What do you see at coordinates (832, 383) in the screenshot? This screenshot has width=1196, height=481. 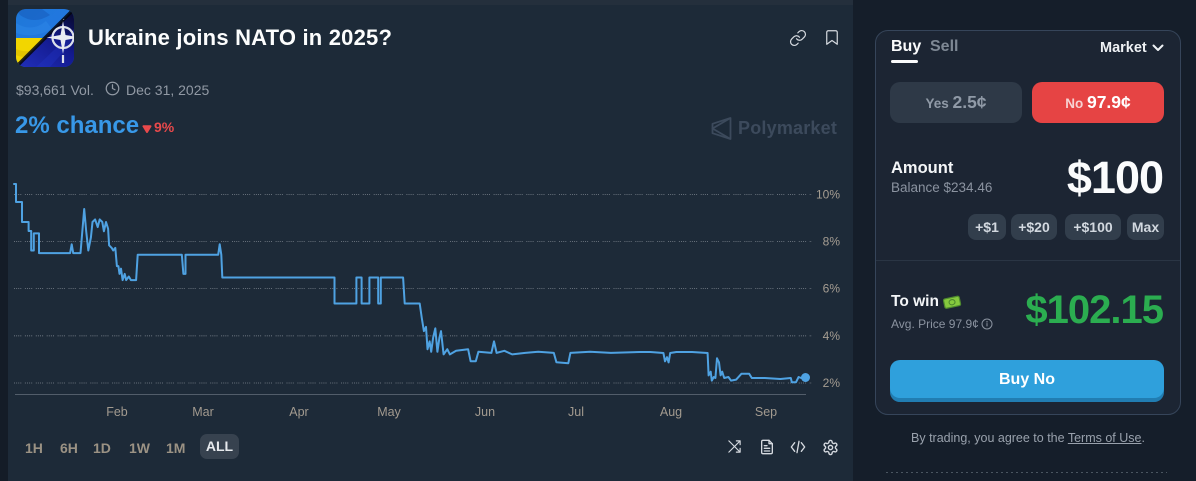 I see `svg-text: 2%` at bounding box center [832, 383].